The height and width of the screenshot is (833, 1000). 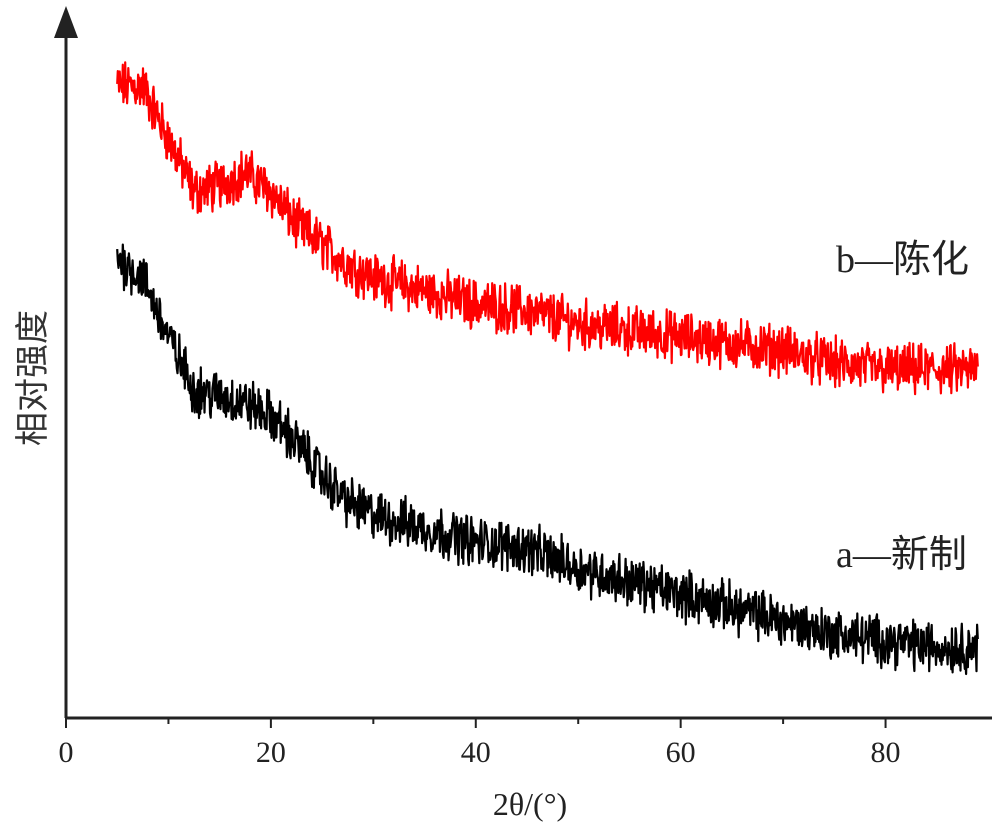 What do you see at coordinates (66, 752) in the screenshot?
I see `x-tick-label: 0` at bounding box center [66, 752].